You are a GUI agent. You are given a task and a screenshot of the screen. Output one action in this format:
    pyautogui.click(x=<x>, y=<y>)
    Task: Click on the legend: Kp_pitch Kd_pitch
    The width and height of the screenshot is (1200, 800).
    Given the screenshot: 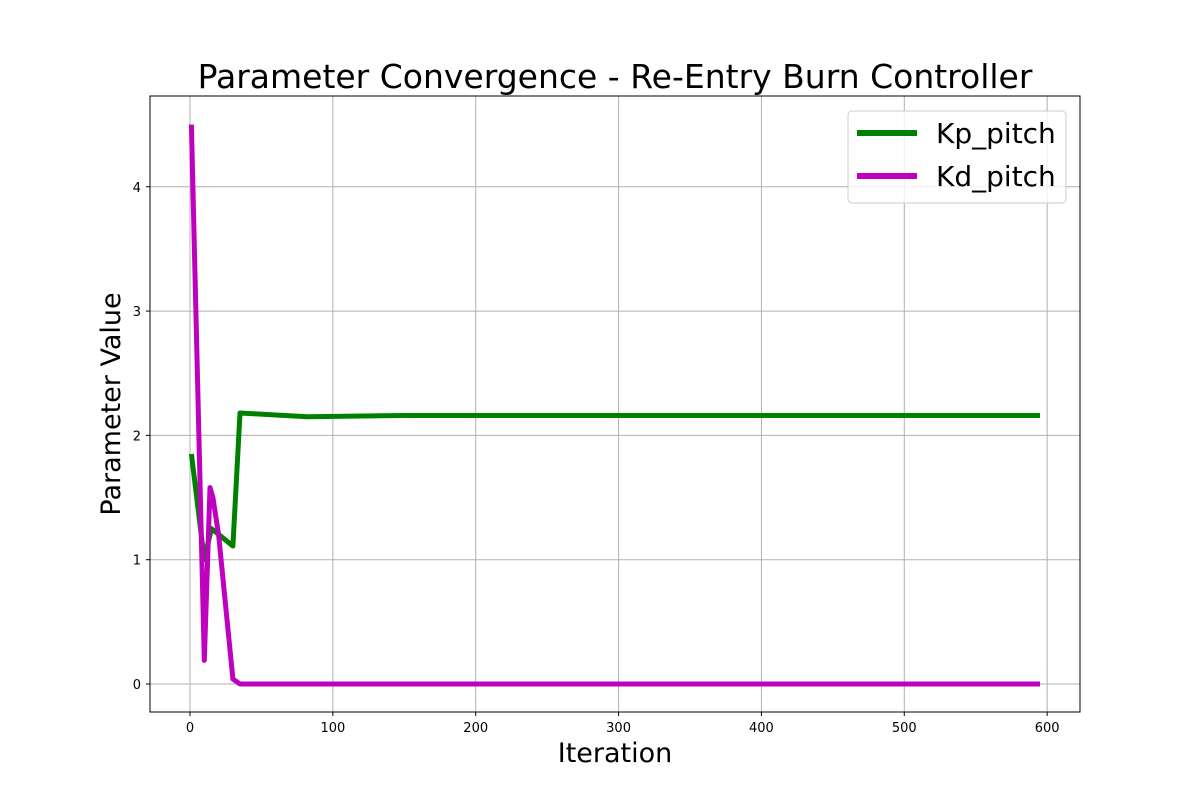 What is the action you would take?
    pyautogui.click(x=957, y=157)
    